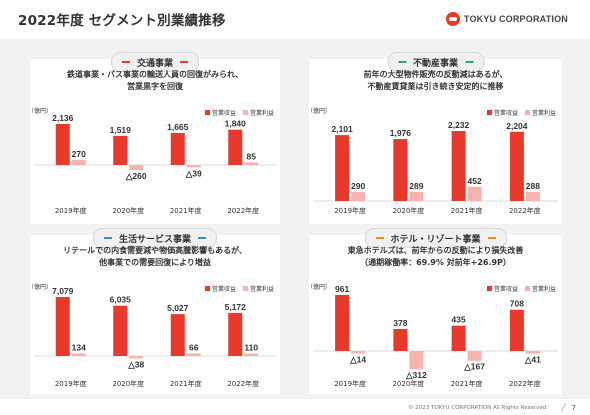  What do you see at coordinates (517, 304) in the screenshot?
I see `revenue-value-label: 708` at bounding box center [517, 304].